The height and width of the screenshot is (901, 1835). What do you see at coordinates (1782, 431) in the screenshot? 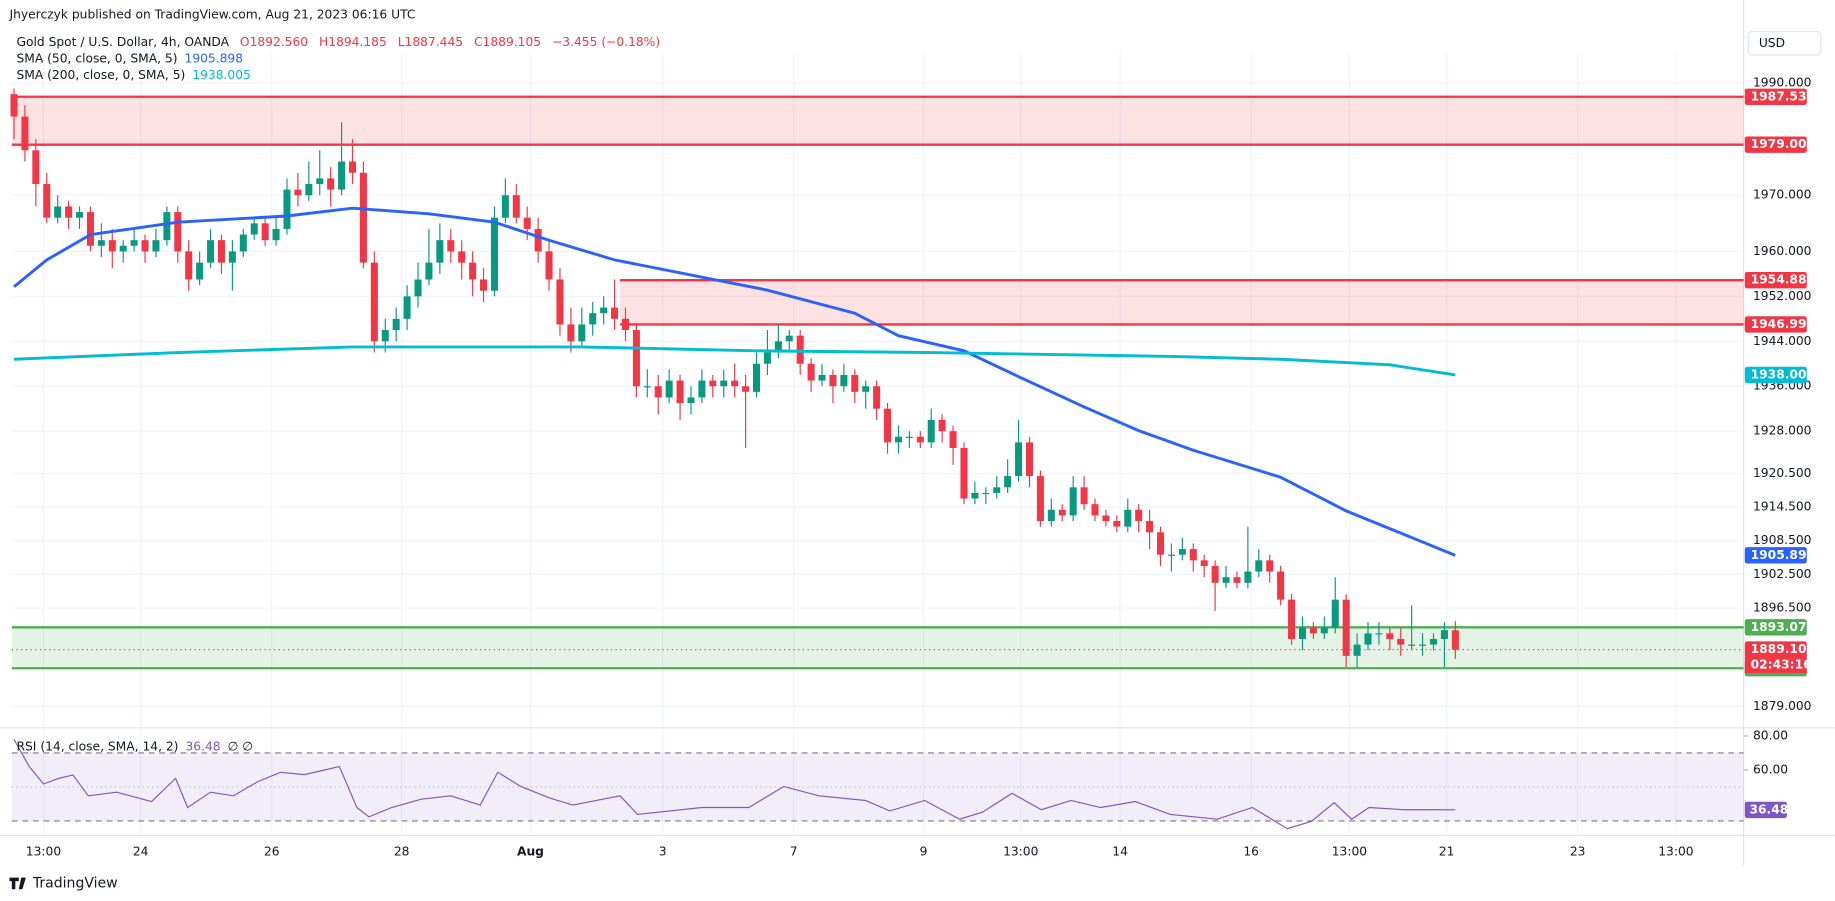
I see `y-tick-label: 1928.000` at bounding box center [1782, 431].